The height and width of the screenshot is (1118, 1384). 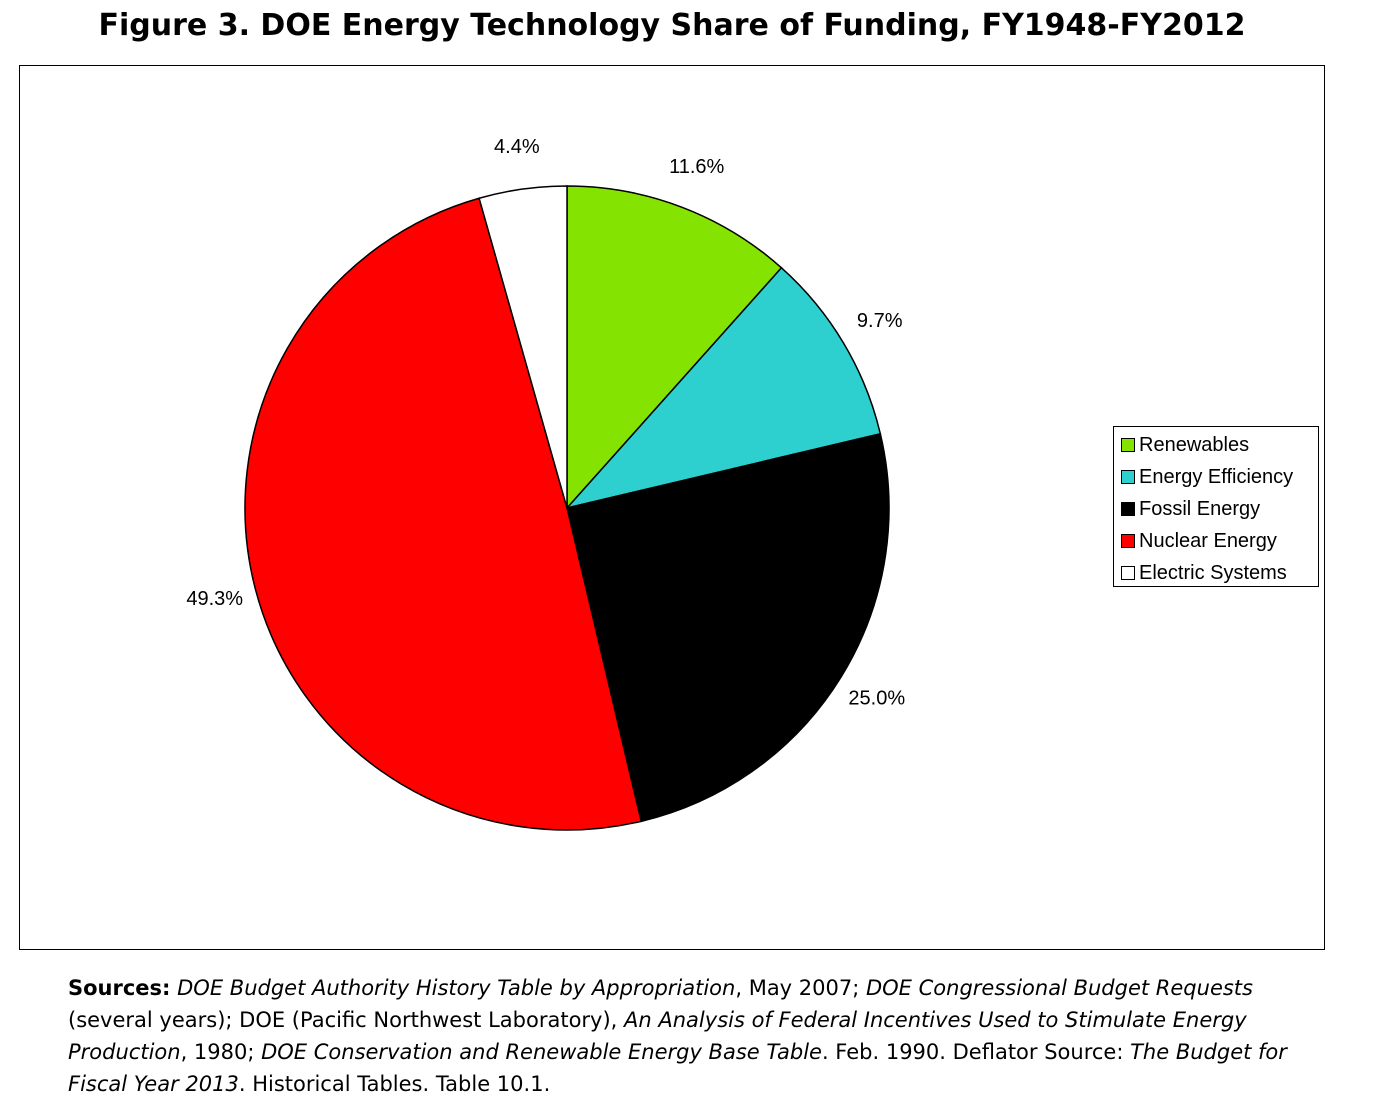 What do you see at coordinates (394, 1084) in the screenshot?
I see `source-text: . Historical Tables. Table 10.1.` at bounding box center [394, 1084].